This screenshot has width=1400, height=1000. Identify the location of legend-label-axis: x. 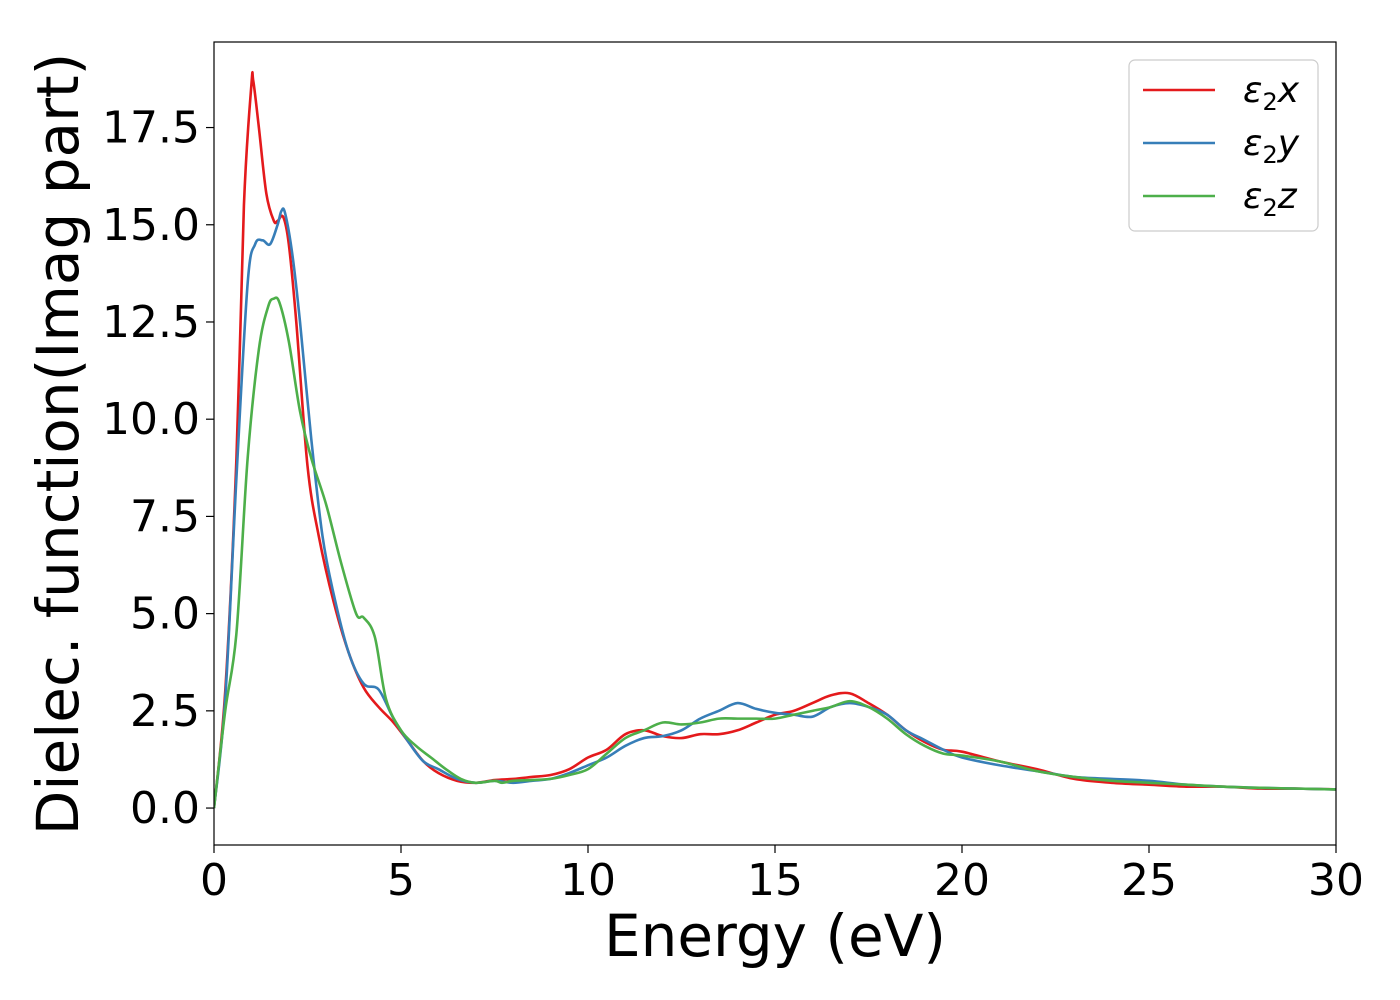
(1288, 90).